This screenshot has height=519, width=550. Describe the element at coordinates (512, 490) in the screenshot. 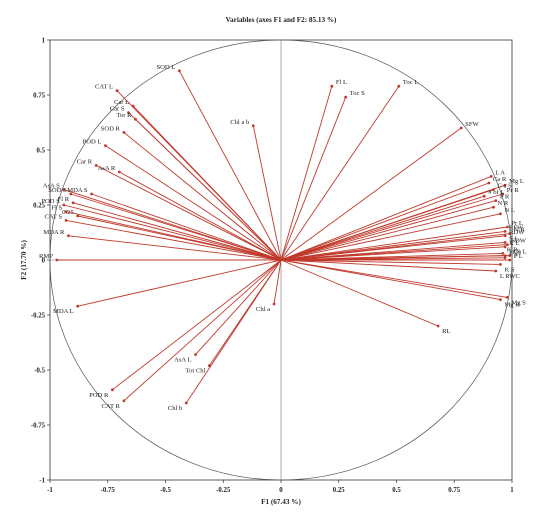

I see `x-tick-label: 1` at that location.